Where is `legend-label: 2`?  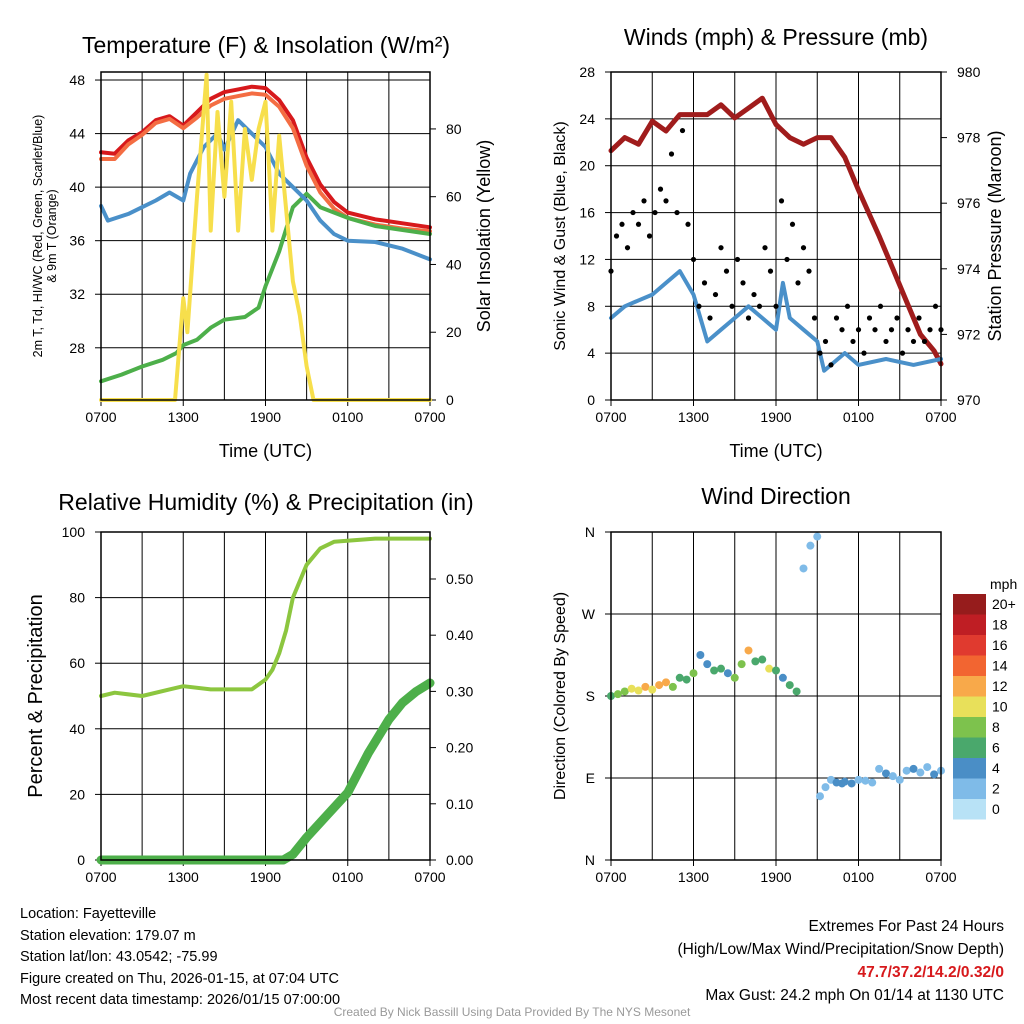 legend-label: 2 is located at coordinates (996, 789).